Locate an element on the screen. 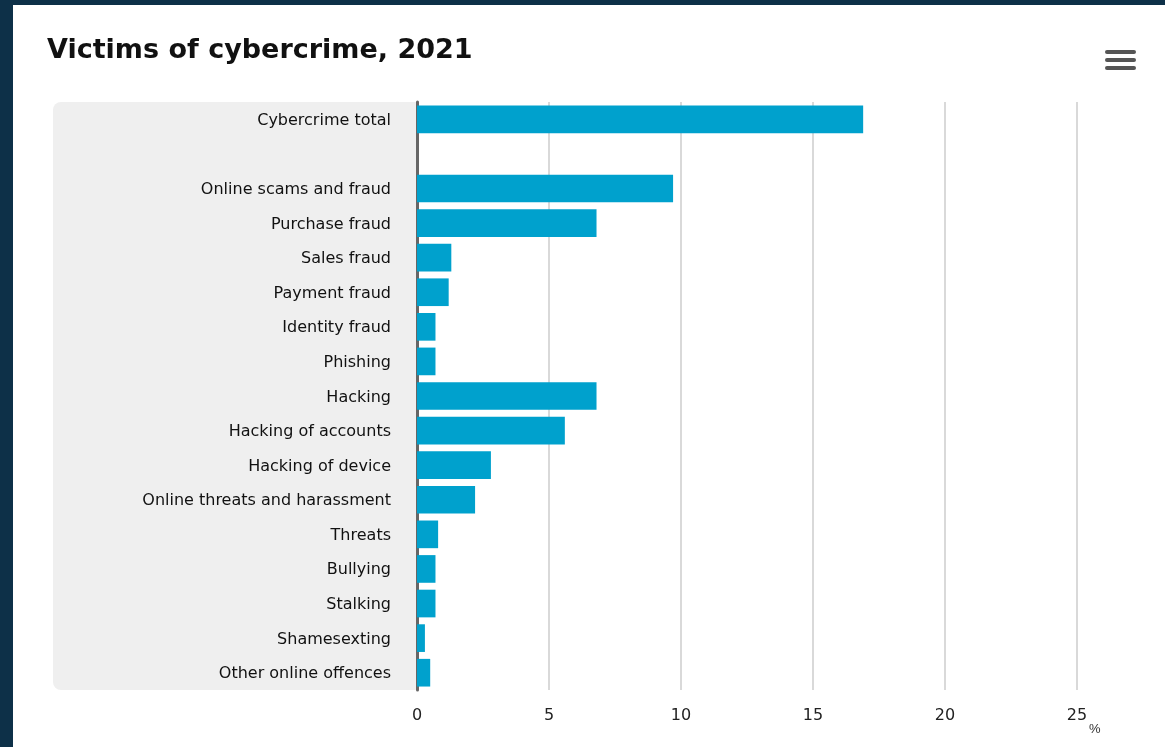 This screenshot has height=747, width=1165. y-tick-label: Online scams and fraud is located at coordinates (295, 188).